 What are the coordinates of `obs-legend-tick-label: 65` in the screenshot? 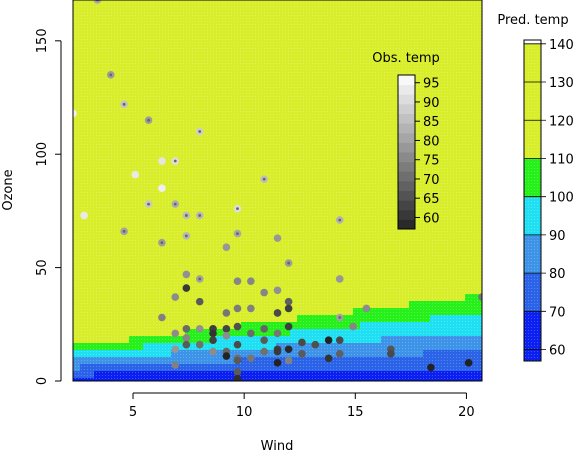 It's located at (431, 199).